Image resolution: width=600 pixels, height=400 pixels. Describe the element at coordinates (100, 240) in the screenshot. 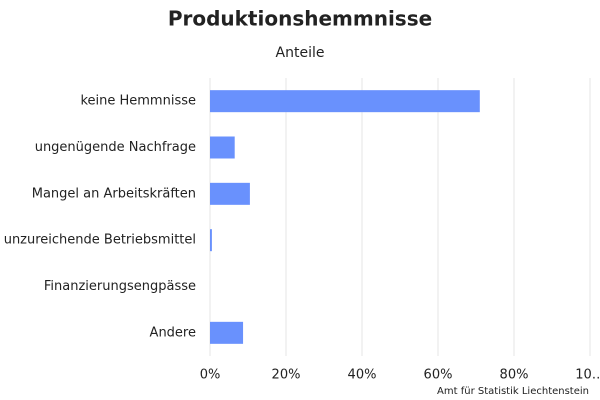

I see `y-tick-label: unzureichende Betriebsmittel` at that location.